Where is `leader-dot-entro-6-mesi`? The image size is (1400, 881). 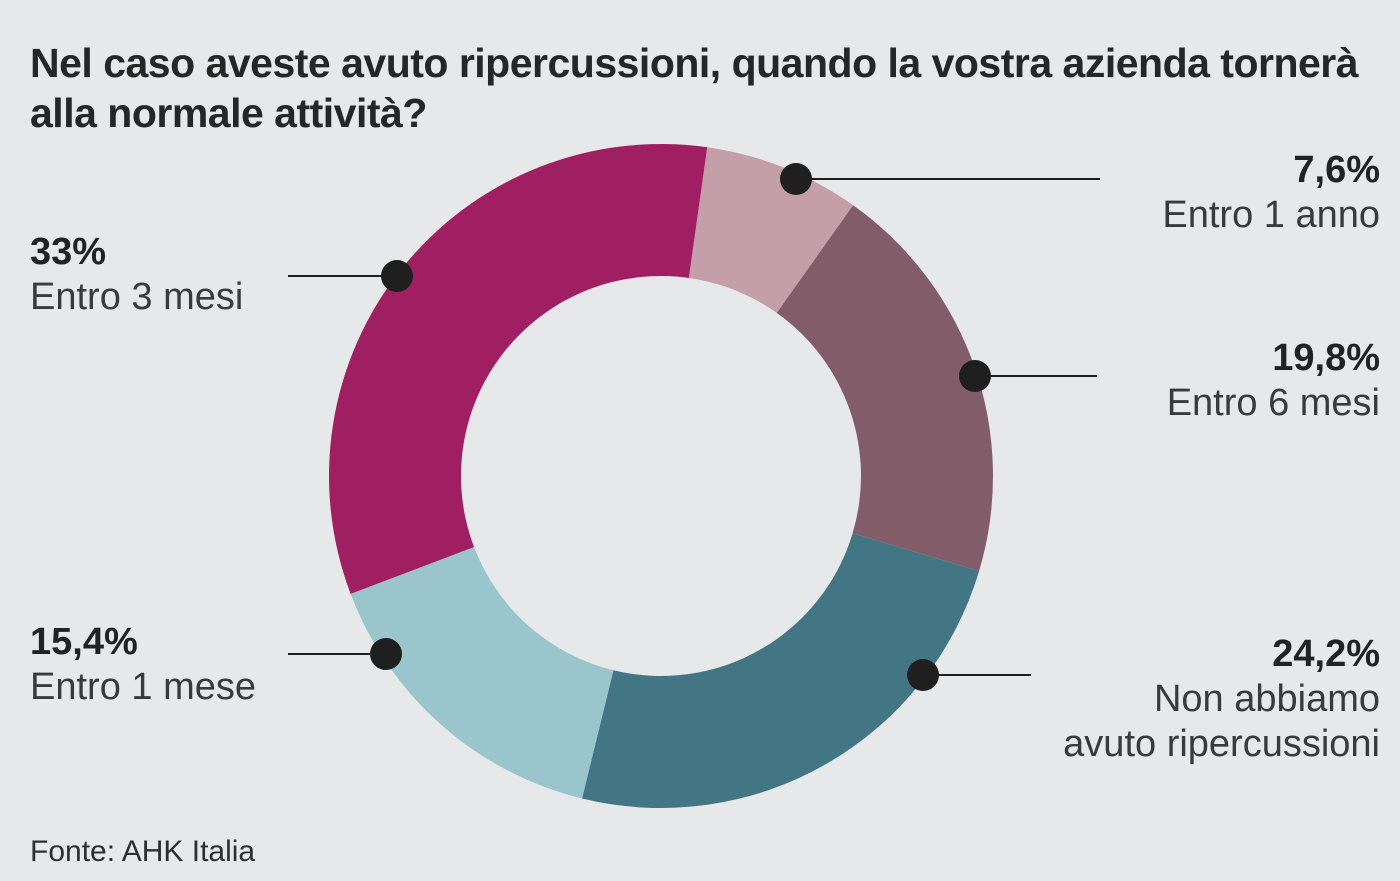
leader-dot-entro-6-mesi is located at coordinates (975, 376).